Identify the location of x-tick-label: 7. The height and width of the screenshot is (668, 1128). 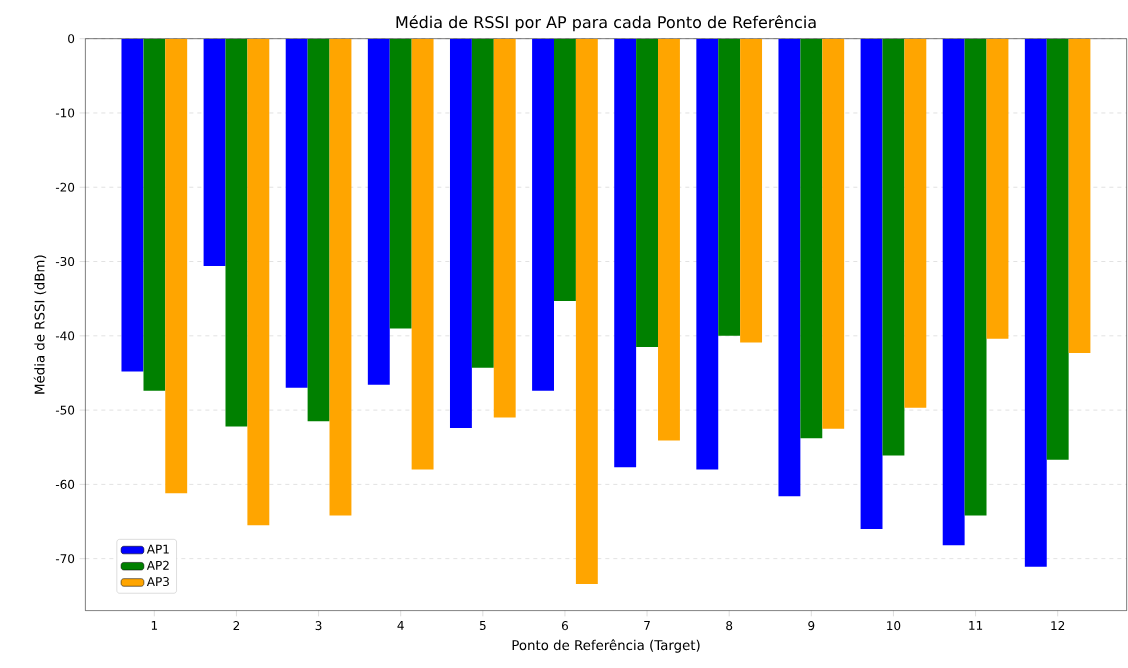
(647, 625).